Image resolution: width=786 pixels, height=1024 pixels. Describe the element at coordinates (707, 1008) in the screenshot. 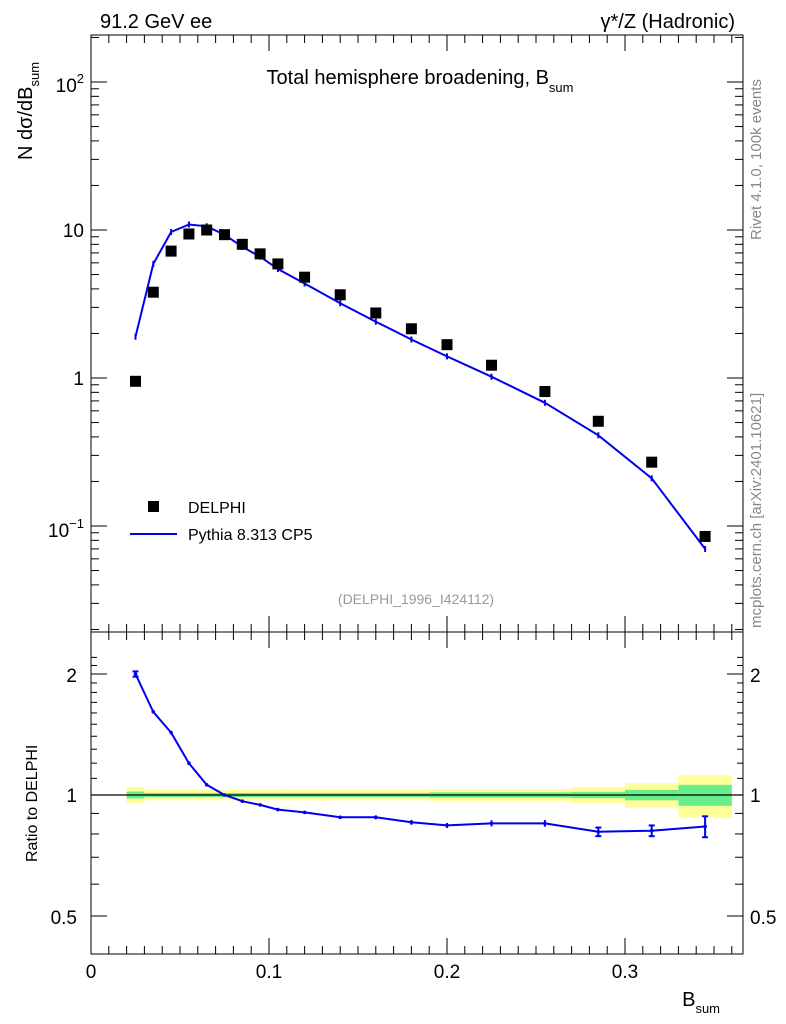

I see `x-axis-label-sub: sum` at that location.